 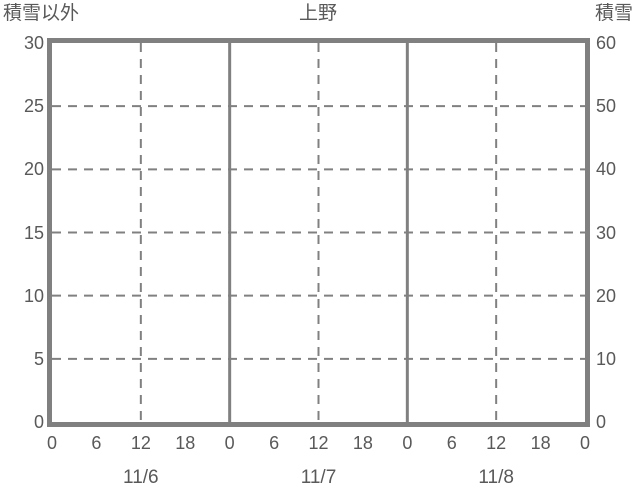 I want to click on right-axis-tick-label: 10, so click(x=606, y=358).